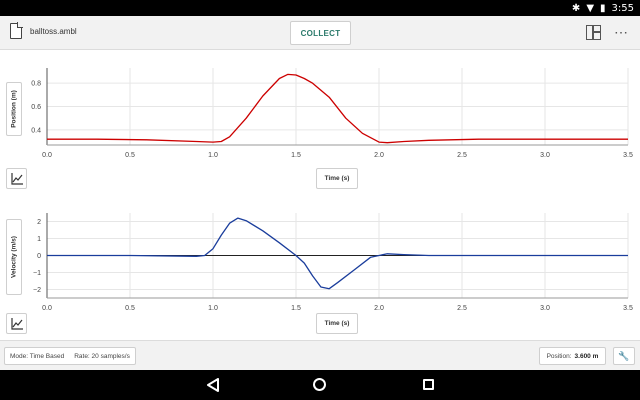  What do you see at coordinates (603, 8) in the screenshot?
I see `battery-icon: ▮` at bounding box center [603, 8].